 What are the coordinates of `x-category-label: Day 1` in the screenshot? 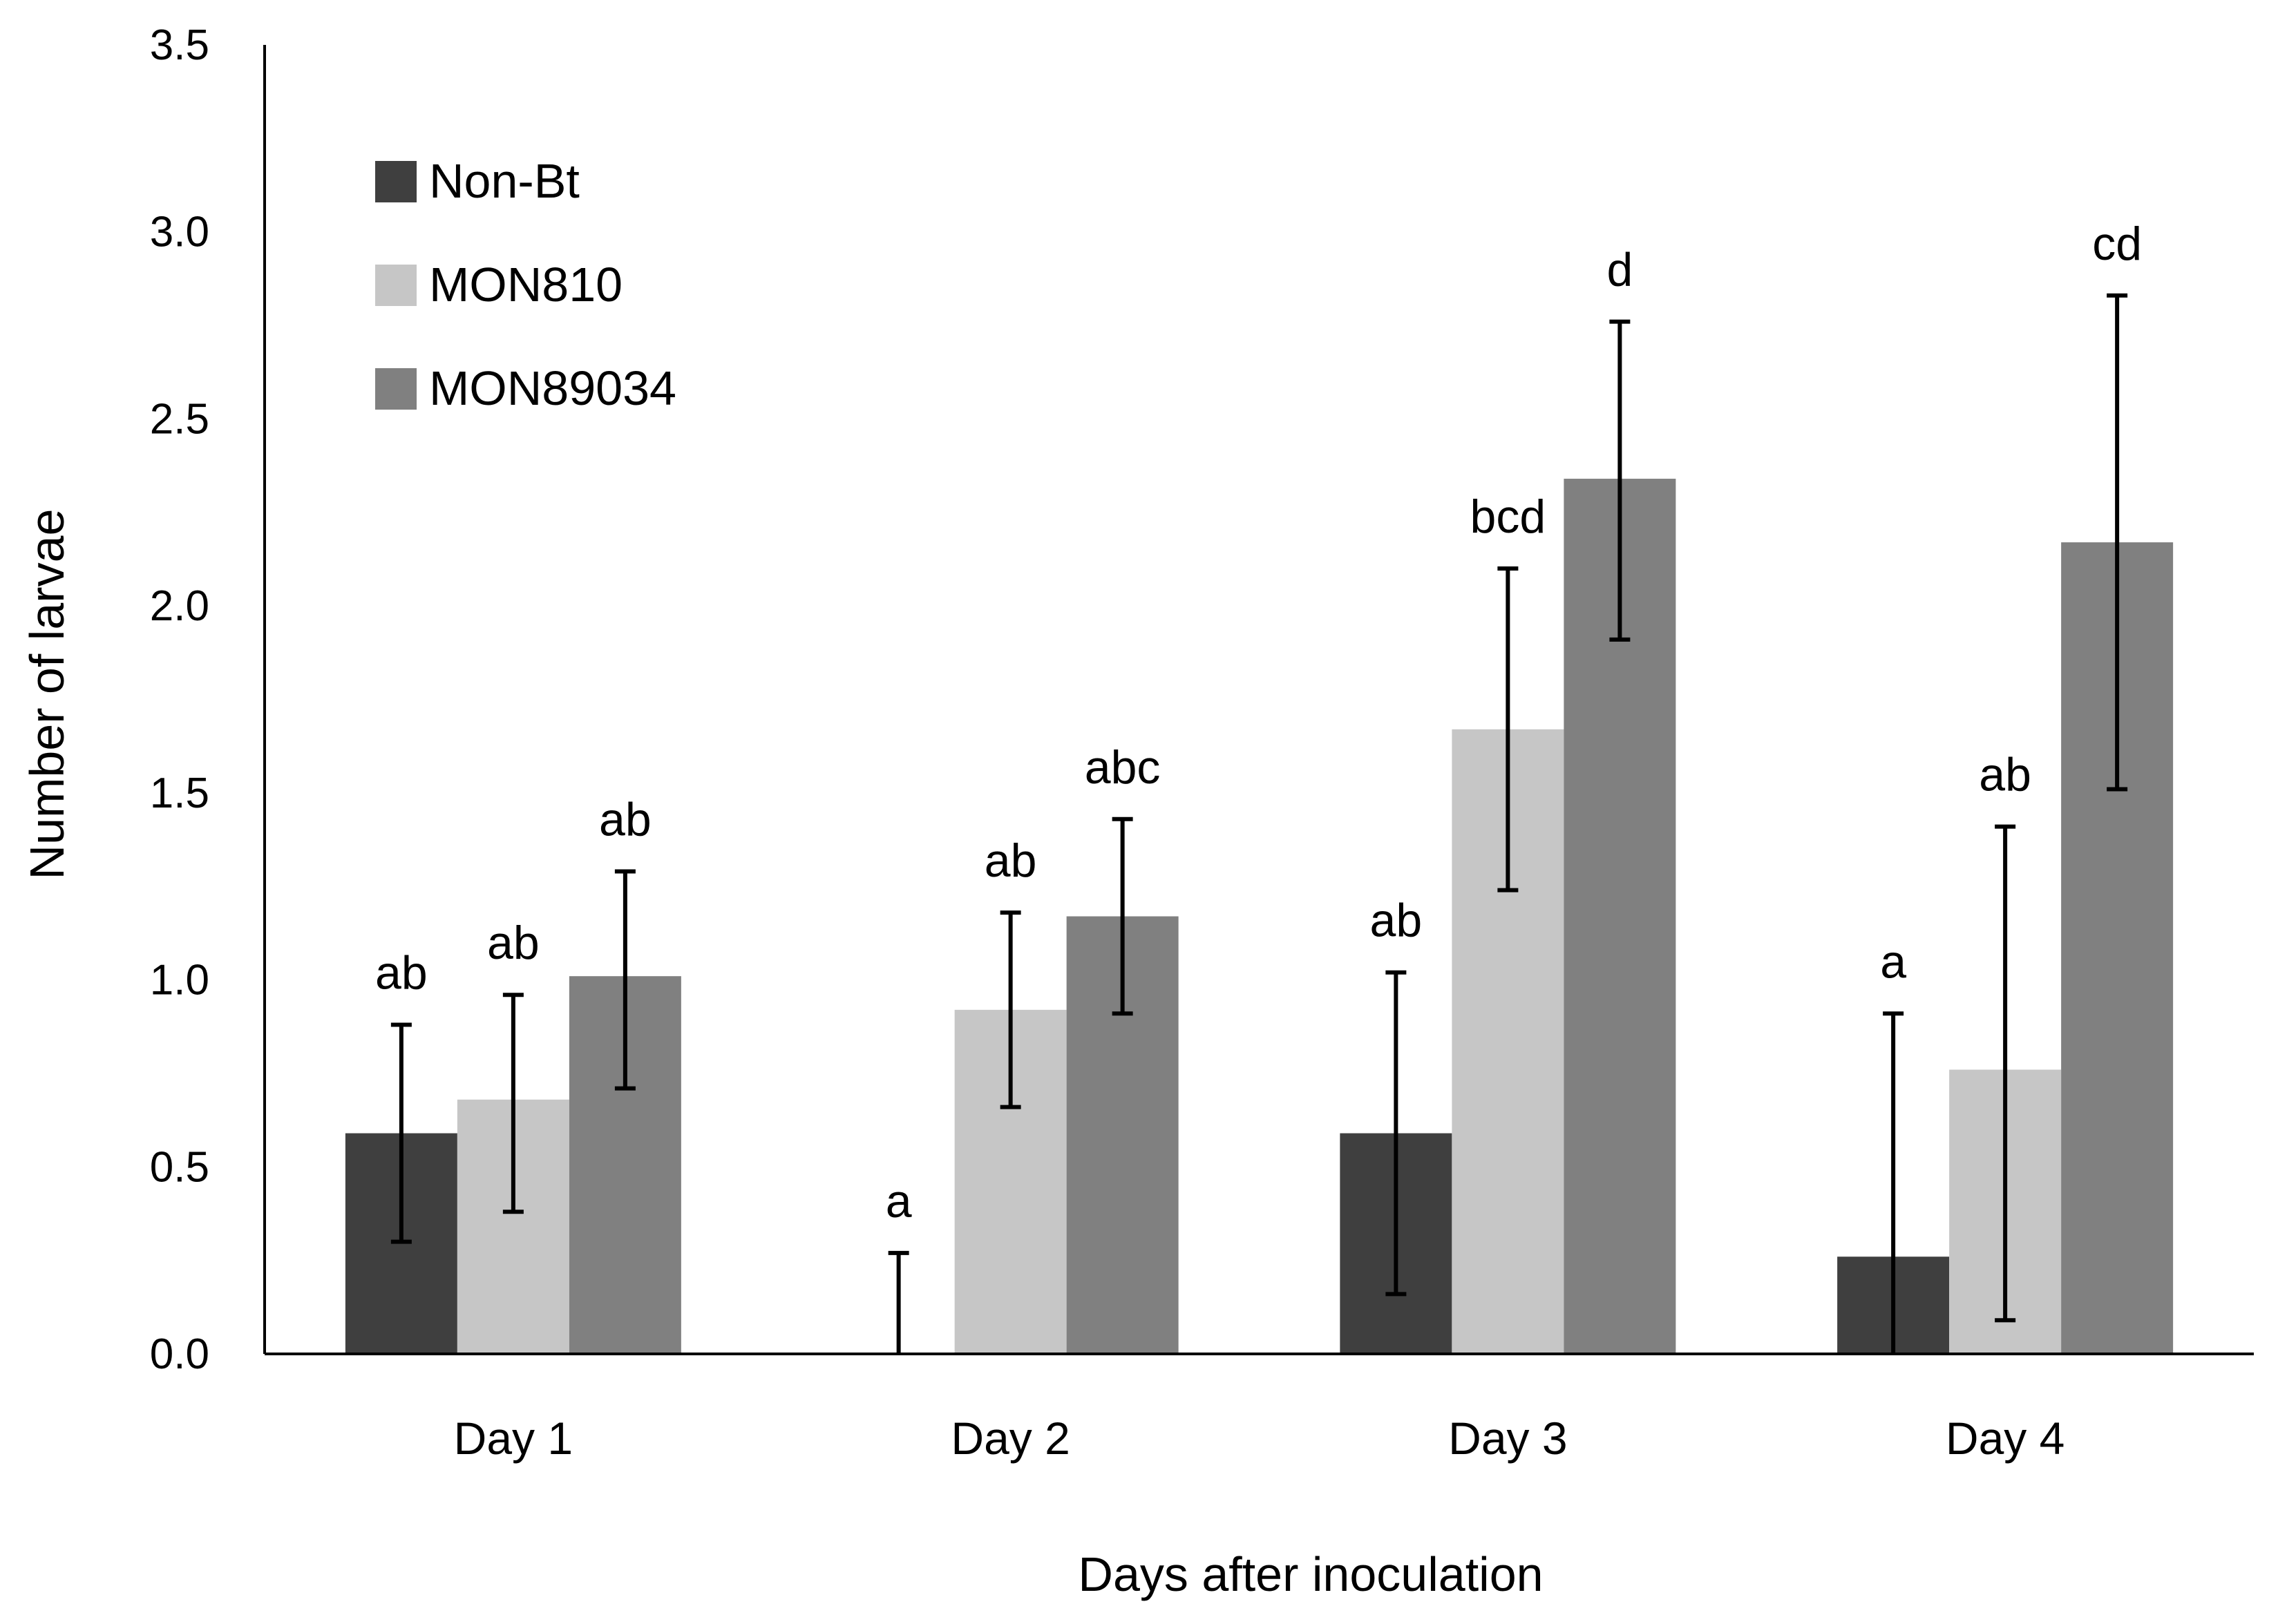 It's located at (513, 1438).